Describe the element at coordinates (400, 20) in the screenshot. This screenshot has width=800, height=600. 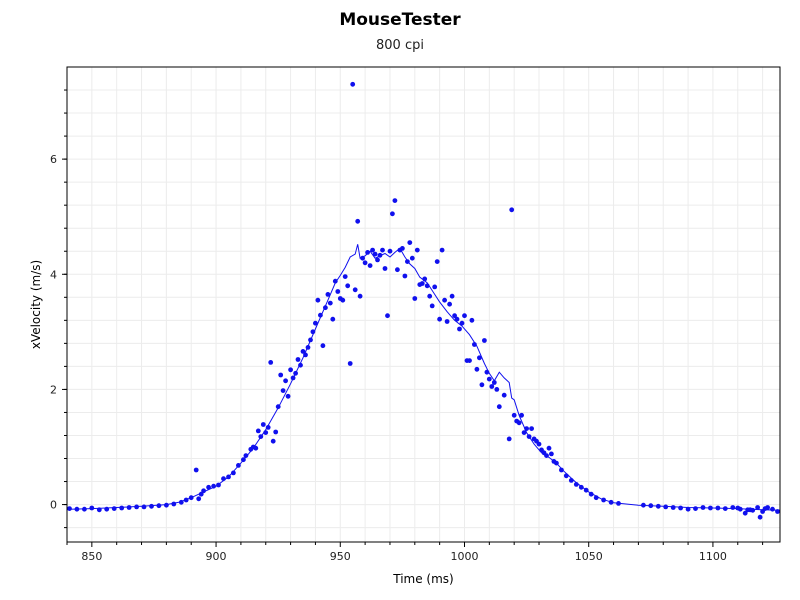
I see `chart-title: MouseTester` at that location.